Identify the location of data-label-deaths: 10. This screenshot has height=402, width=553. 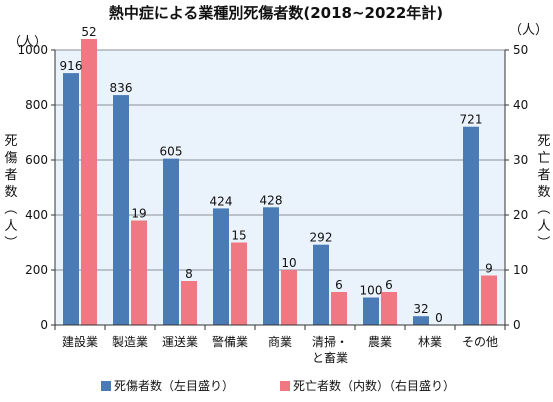
(288, 263).